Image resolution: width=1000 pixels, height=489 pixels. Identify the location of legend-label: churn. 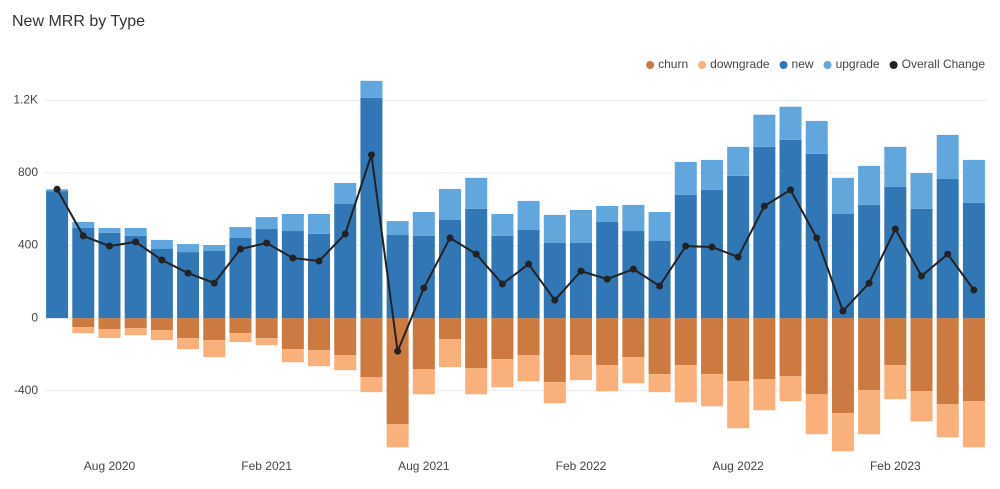
(673, 64).